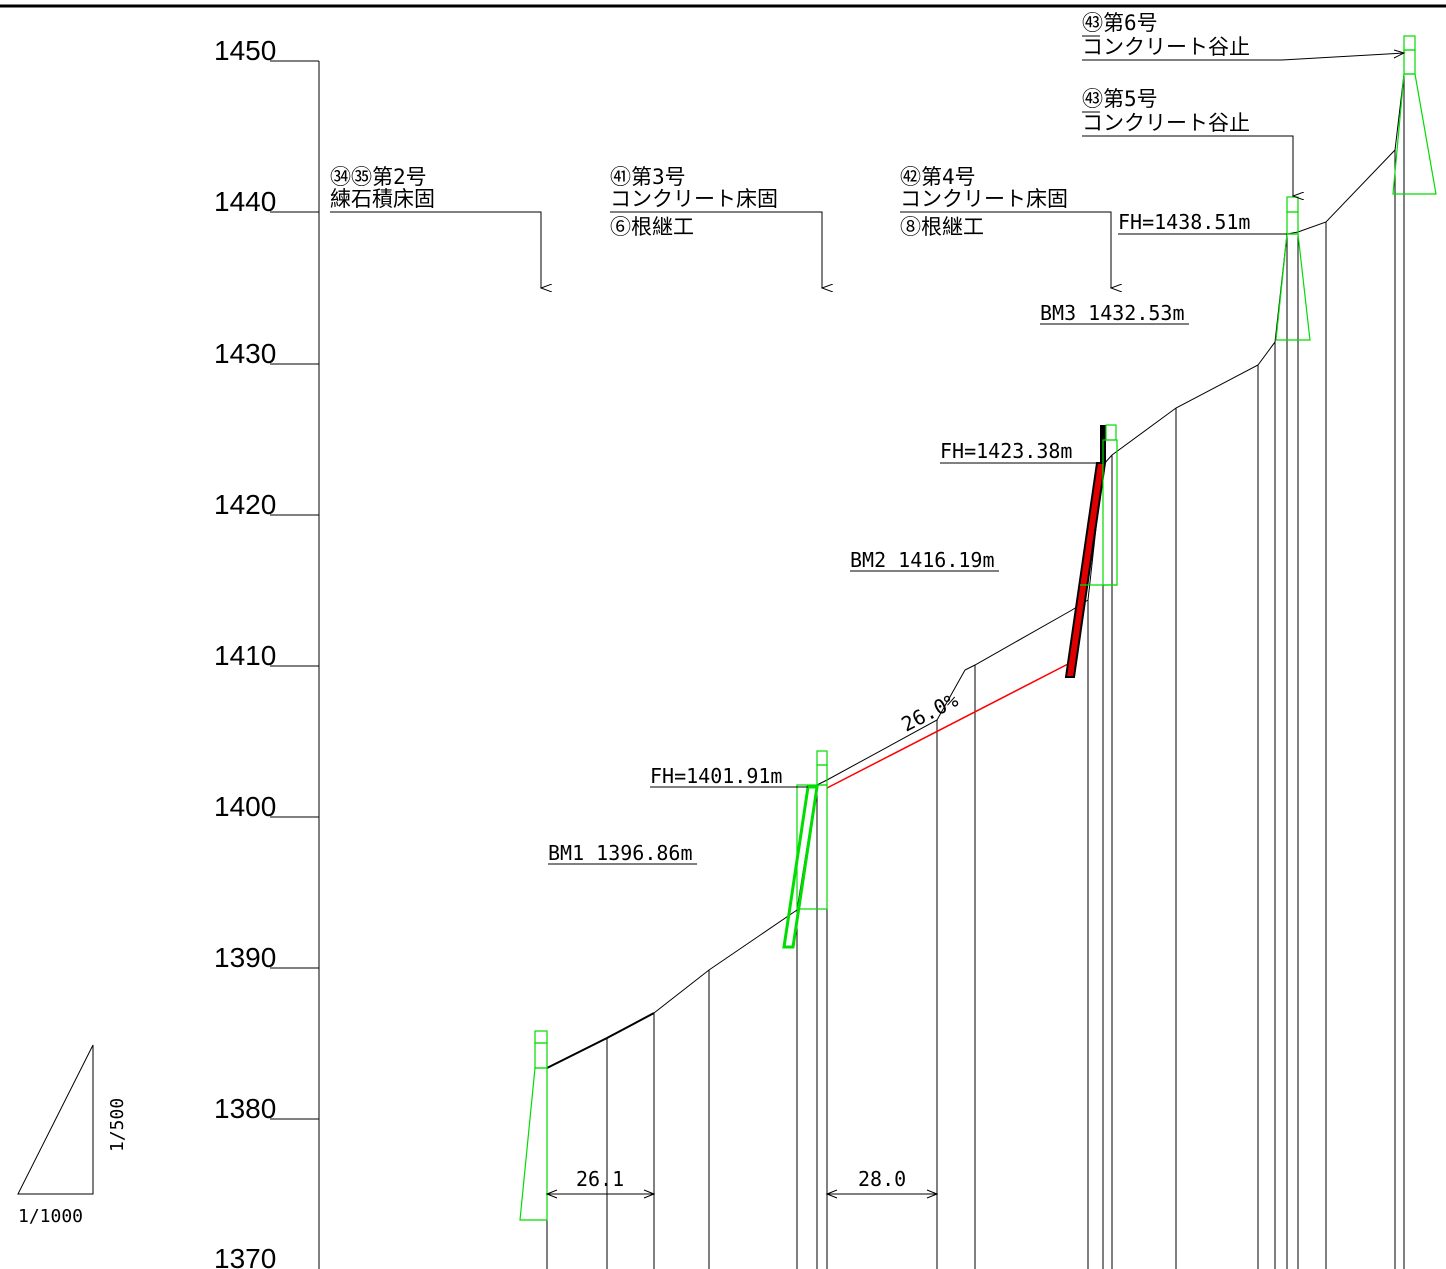 This screenshot has height=1269, width=1446. What do you see at coordinates (245, 201) in the screenshot?
I see `elev-label-1440: 1440` at bounding box center [245, 201].